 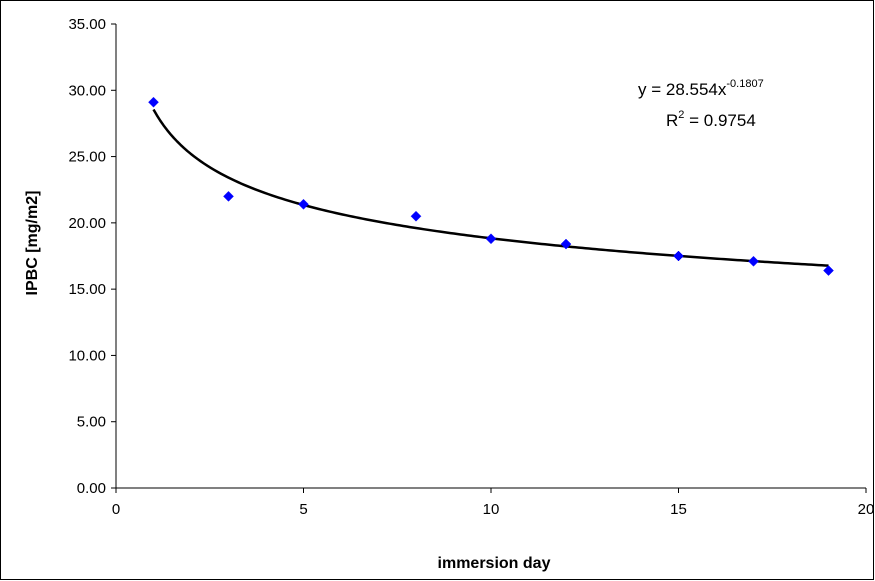 I want to click on r-squared-label: R2 = 0.9754, so click(x=711, y=119).